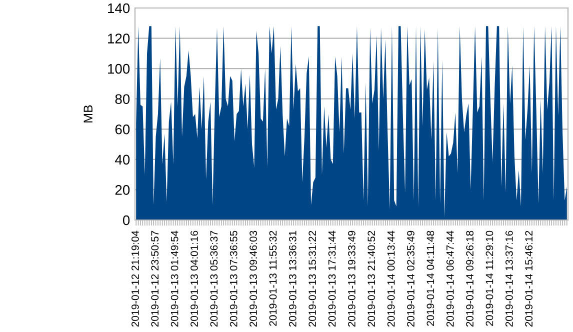 The width and height of the screenshot is (573, 332). I want to click on x-tick-label: 2019-01-13 21:40:52, so click(372, 278).